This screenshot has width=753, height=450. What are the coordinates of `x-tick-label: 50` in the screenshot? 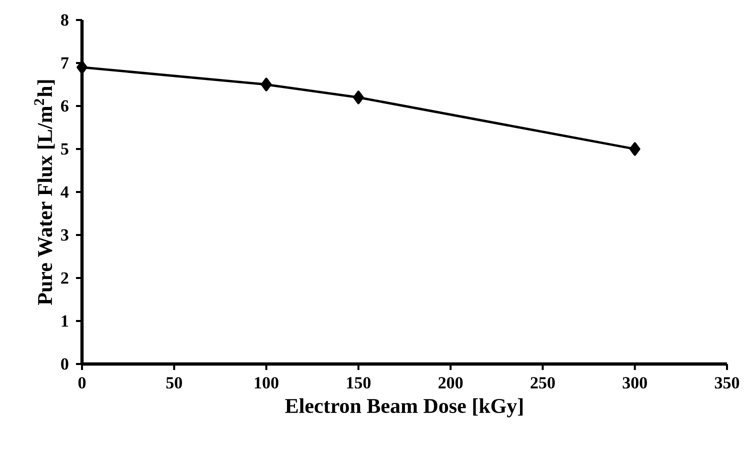 It's located at (174, 383).